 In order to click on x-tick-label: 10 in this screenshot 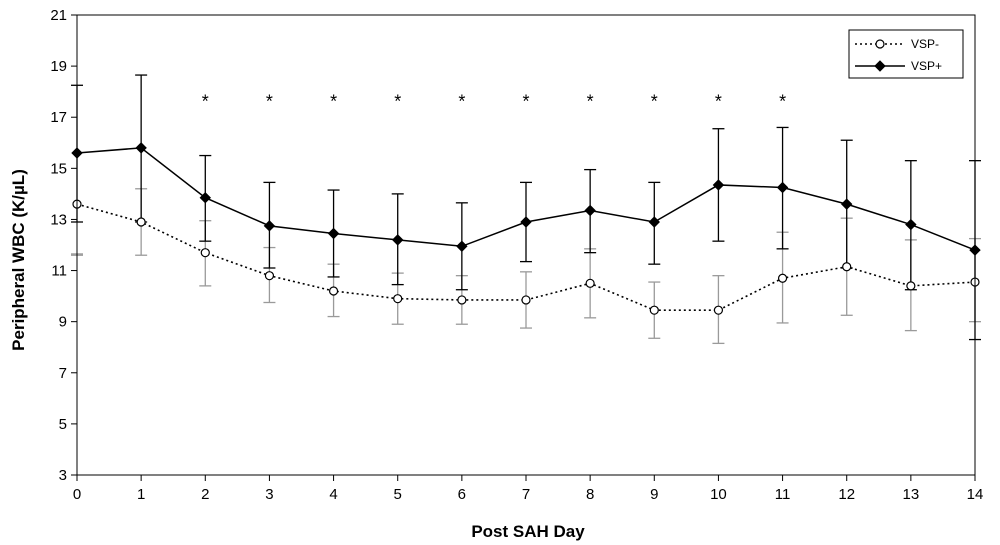, I will do `click(718, 494)`.